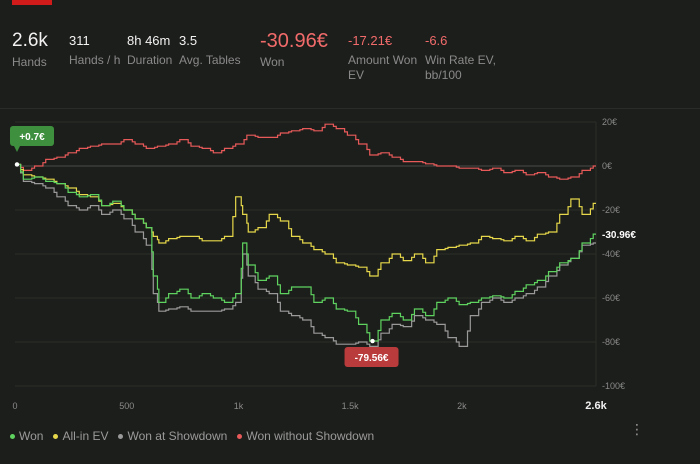  What do you see at coordinates (305, 151) in the screenshot?
I see `series-line-won-without-showdown` at bounding box center [305, 151].